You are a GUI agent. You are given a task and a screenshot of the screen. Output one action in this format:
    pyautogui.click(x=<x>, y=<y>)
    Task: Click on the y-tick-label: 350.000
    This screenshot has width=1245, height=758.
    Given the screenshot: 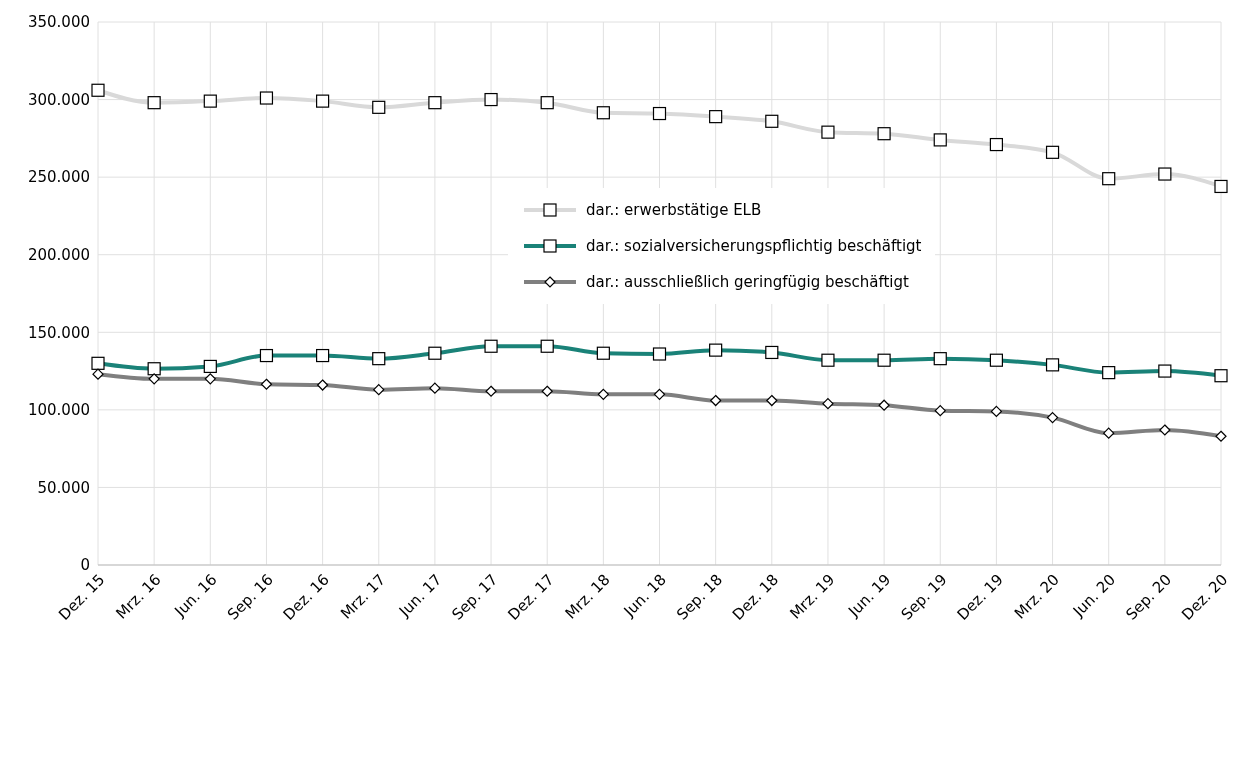 What is the action you would take?
    pyautogui.click(x=58, y=22)
    